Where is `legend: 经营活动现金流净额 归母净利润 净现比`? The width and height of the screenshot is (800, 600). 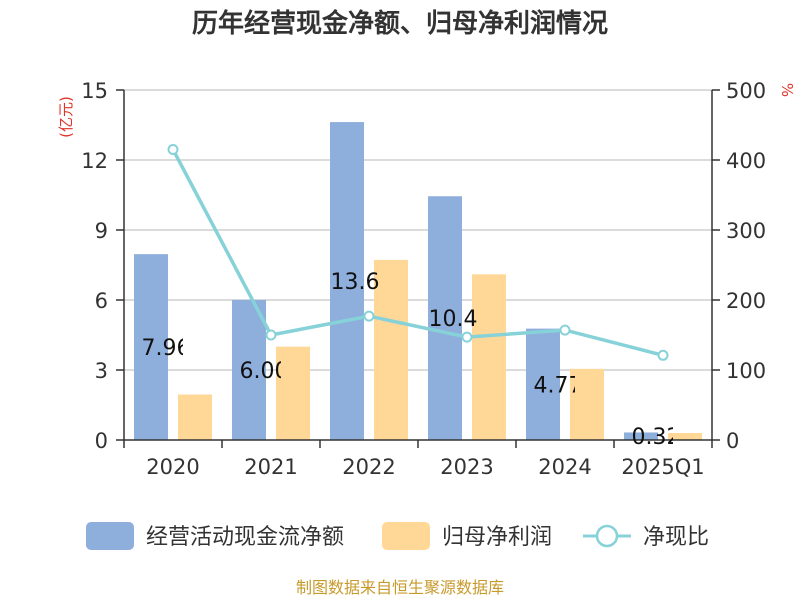 legend: 经营活动现金流净额 归母净利润 净现比 is located at coordinates (397, 536).